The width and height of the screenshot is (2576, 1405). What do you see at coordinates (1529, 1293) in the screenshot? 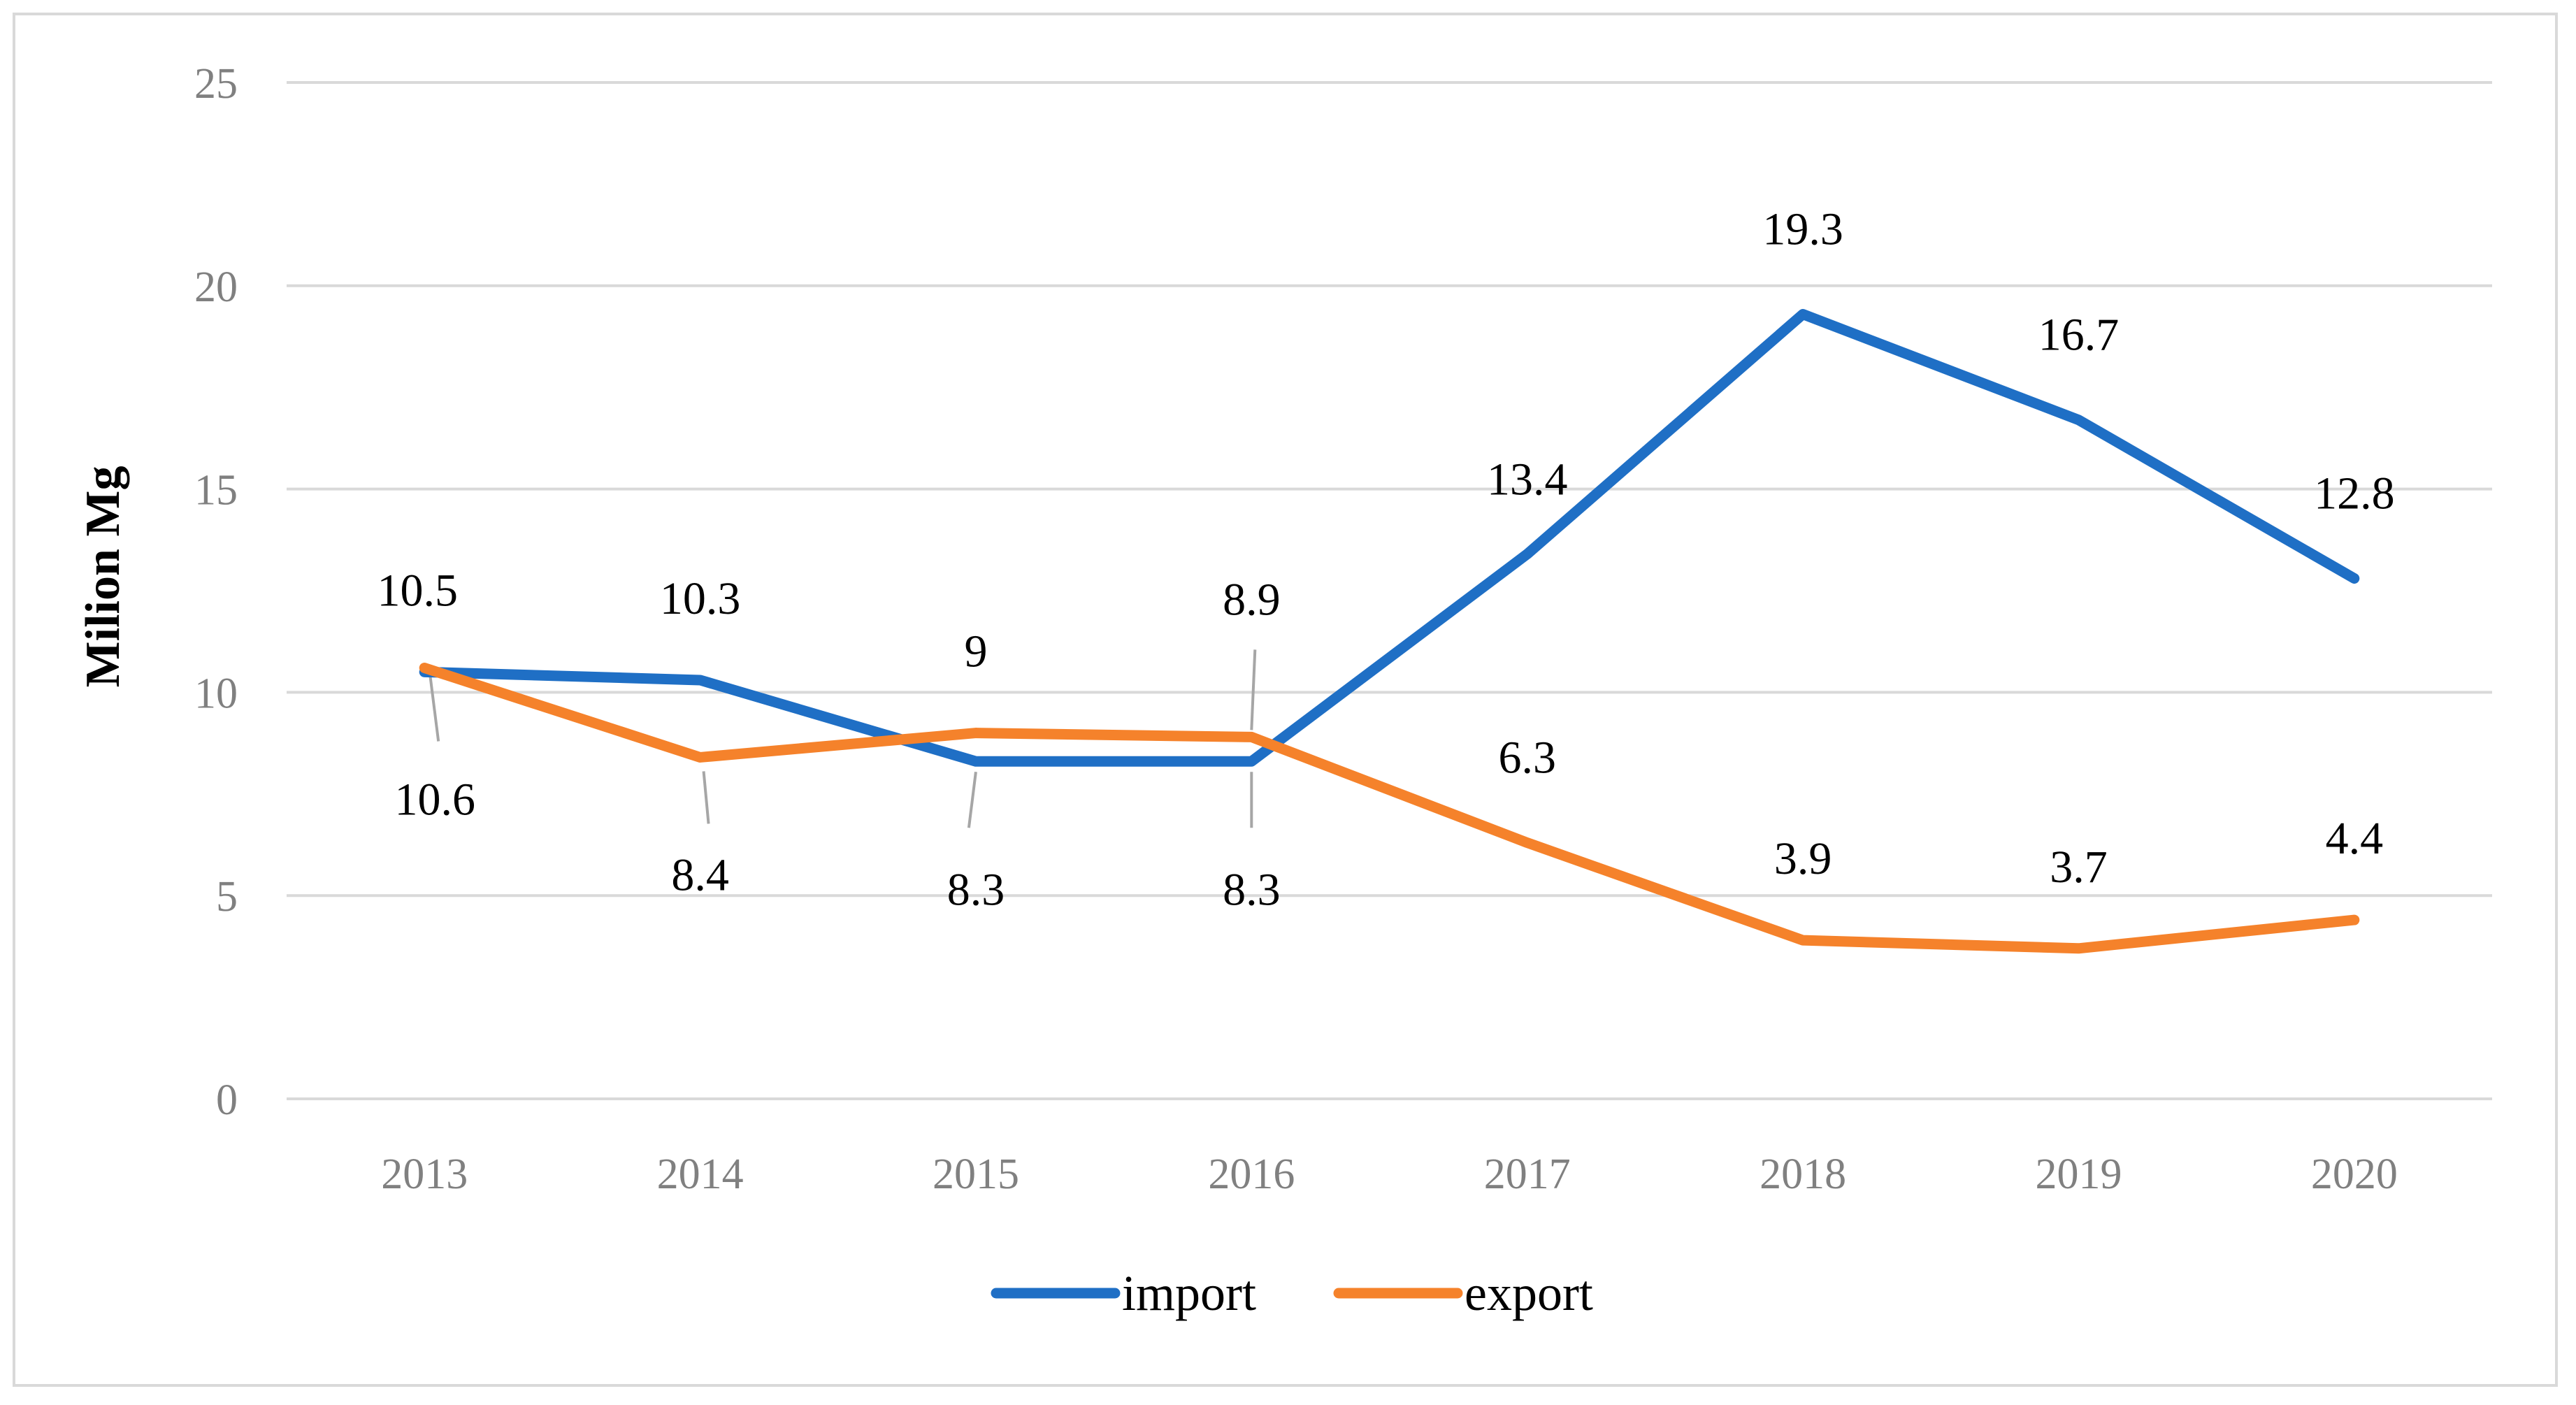
I see `legend-label-export: export` at bounding box center [1529, 1293].